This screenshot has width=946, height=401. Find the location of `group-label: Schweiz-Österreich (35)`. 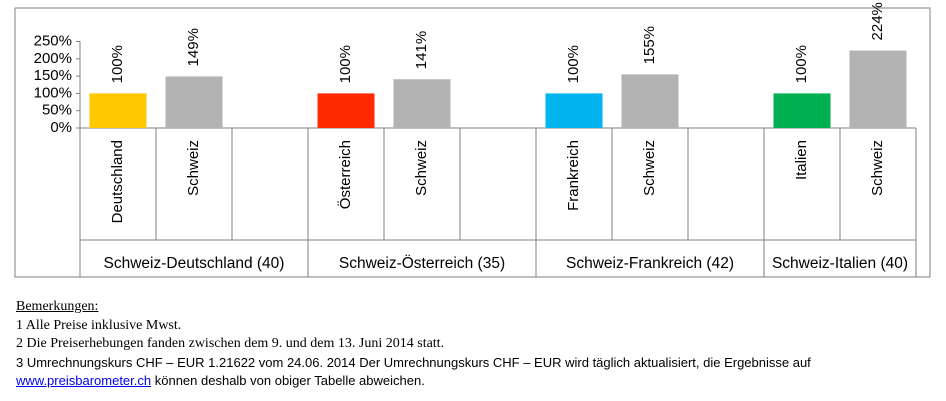

group-label: Schweiz-Österreich (35) is located at coordinates (422, 263).